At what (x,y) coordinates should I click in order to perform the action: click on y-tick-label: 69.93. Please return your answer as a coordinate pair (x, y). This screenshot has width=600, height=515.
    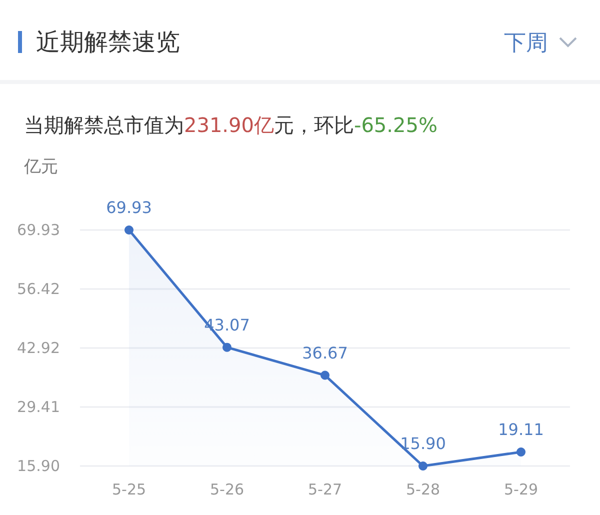
    Looking at the image, I should click on (38, 230).